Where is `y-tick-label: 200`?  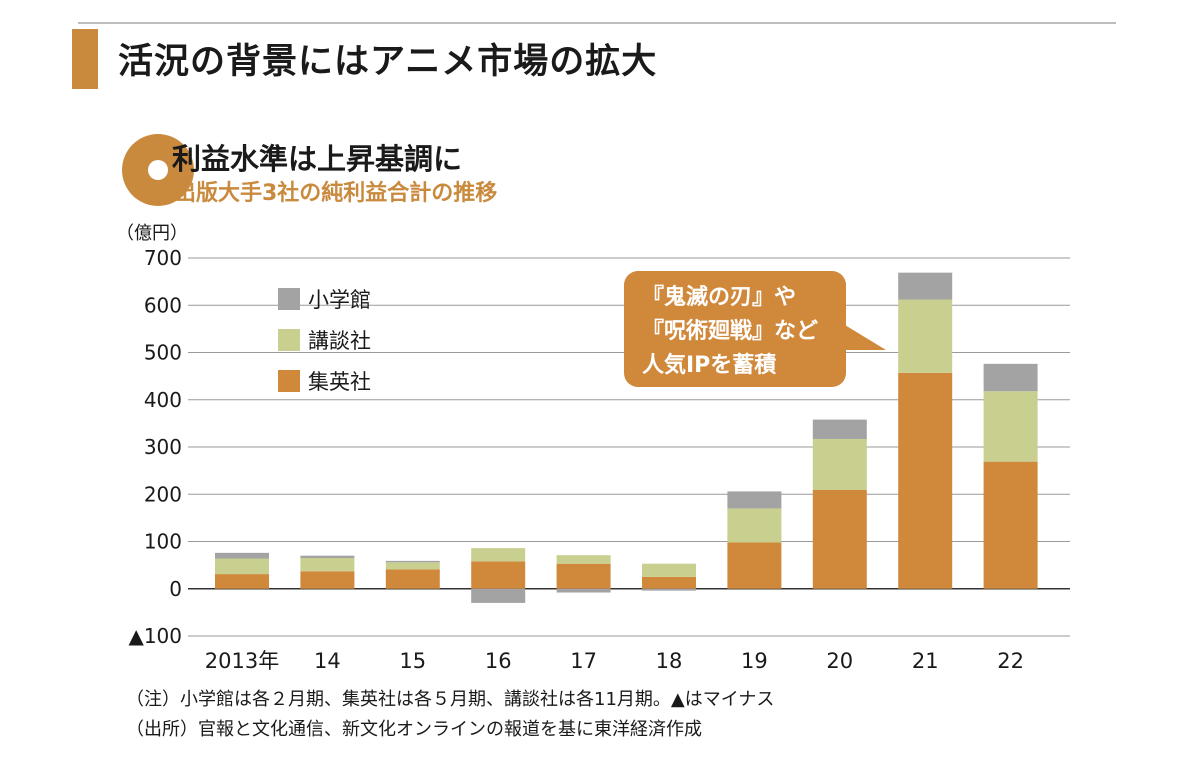
y-tick-label: 200 is located at coordinates (163, 494).